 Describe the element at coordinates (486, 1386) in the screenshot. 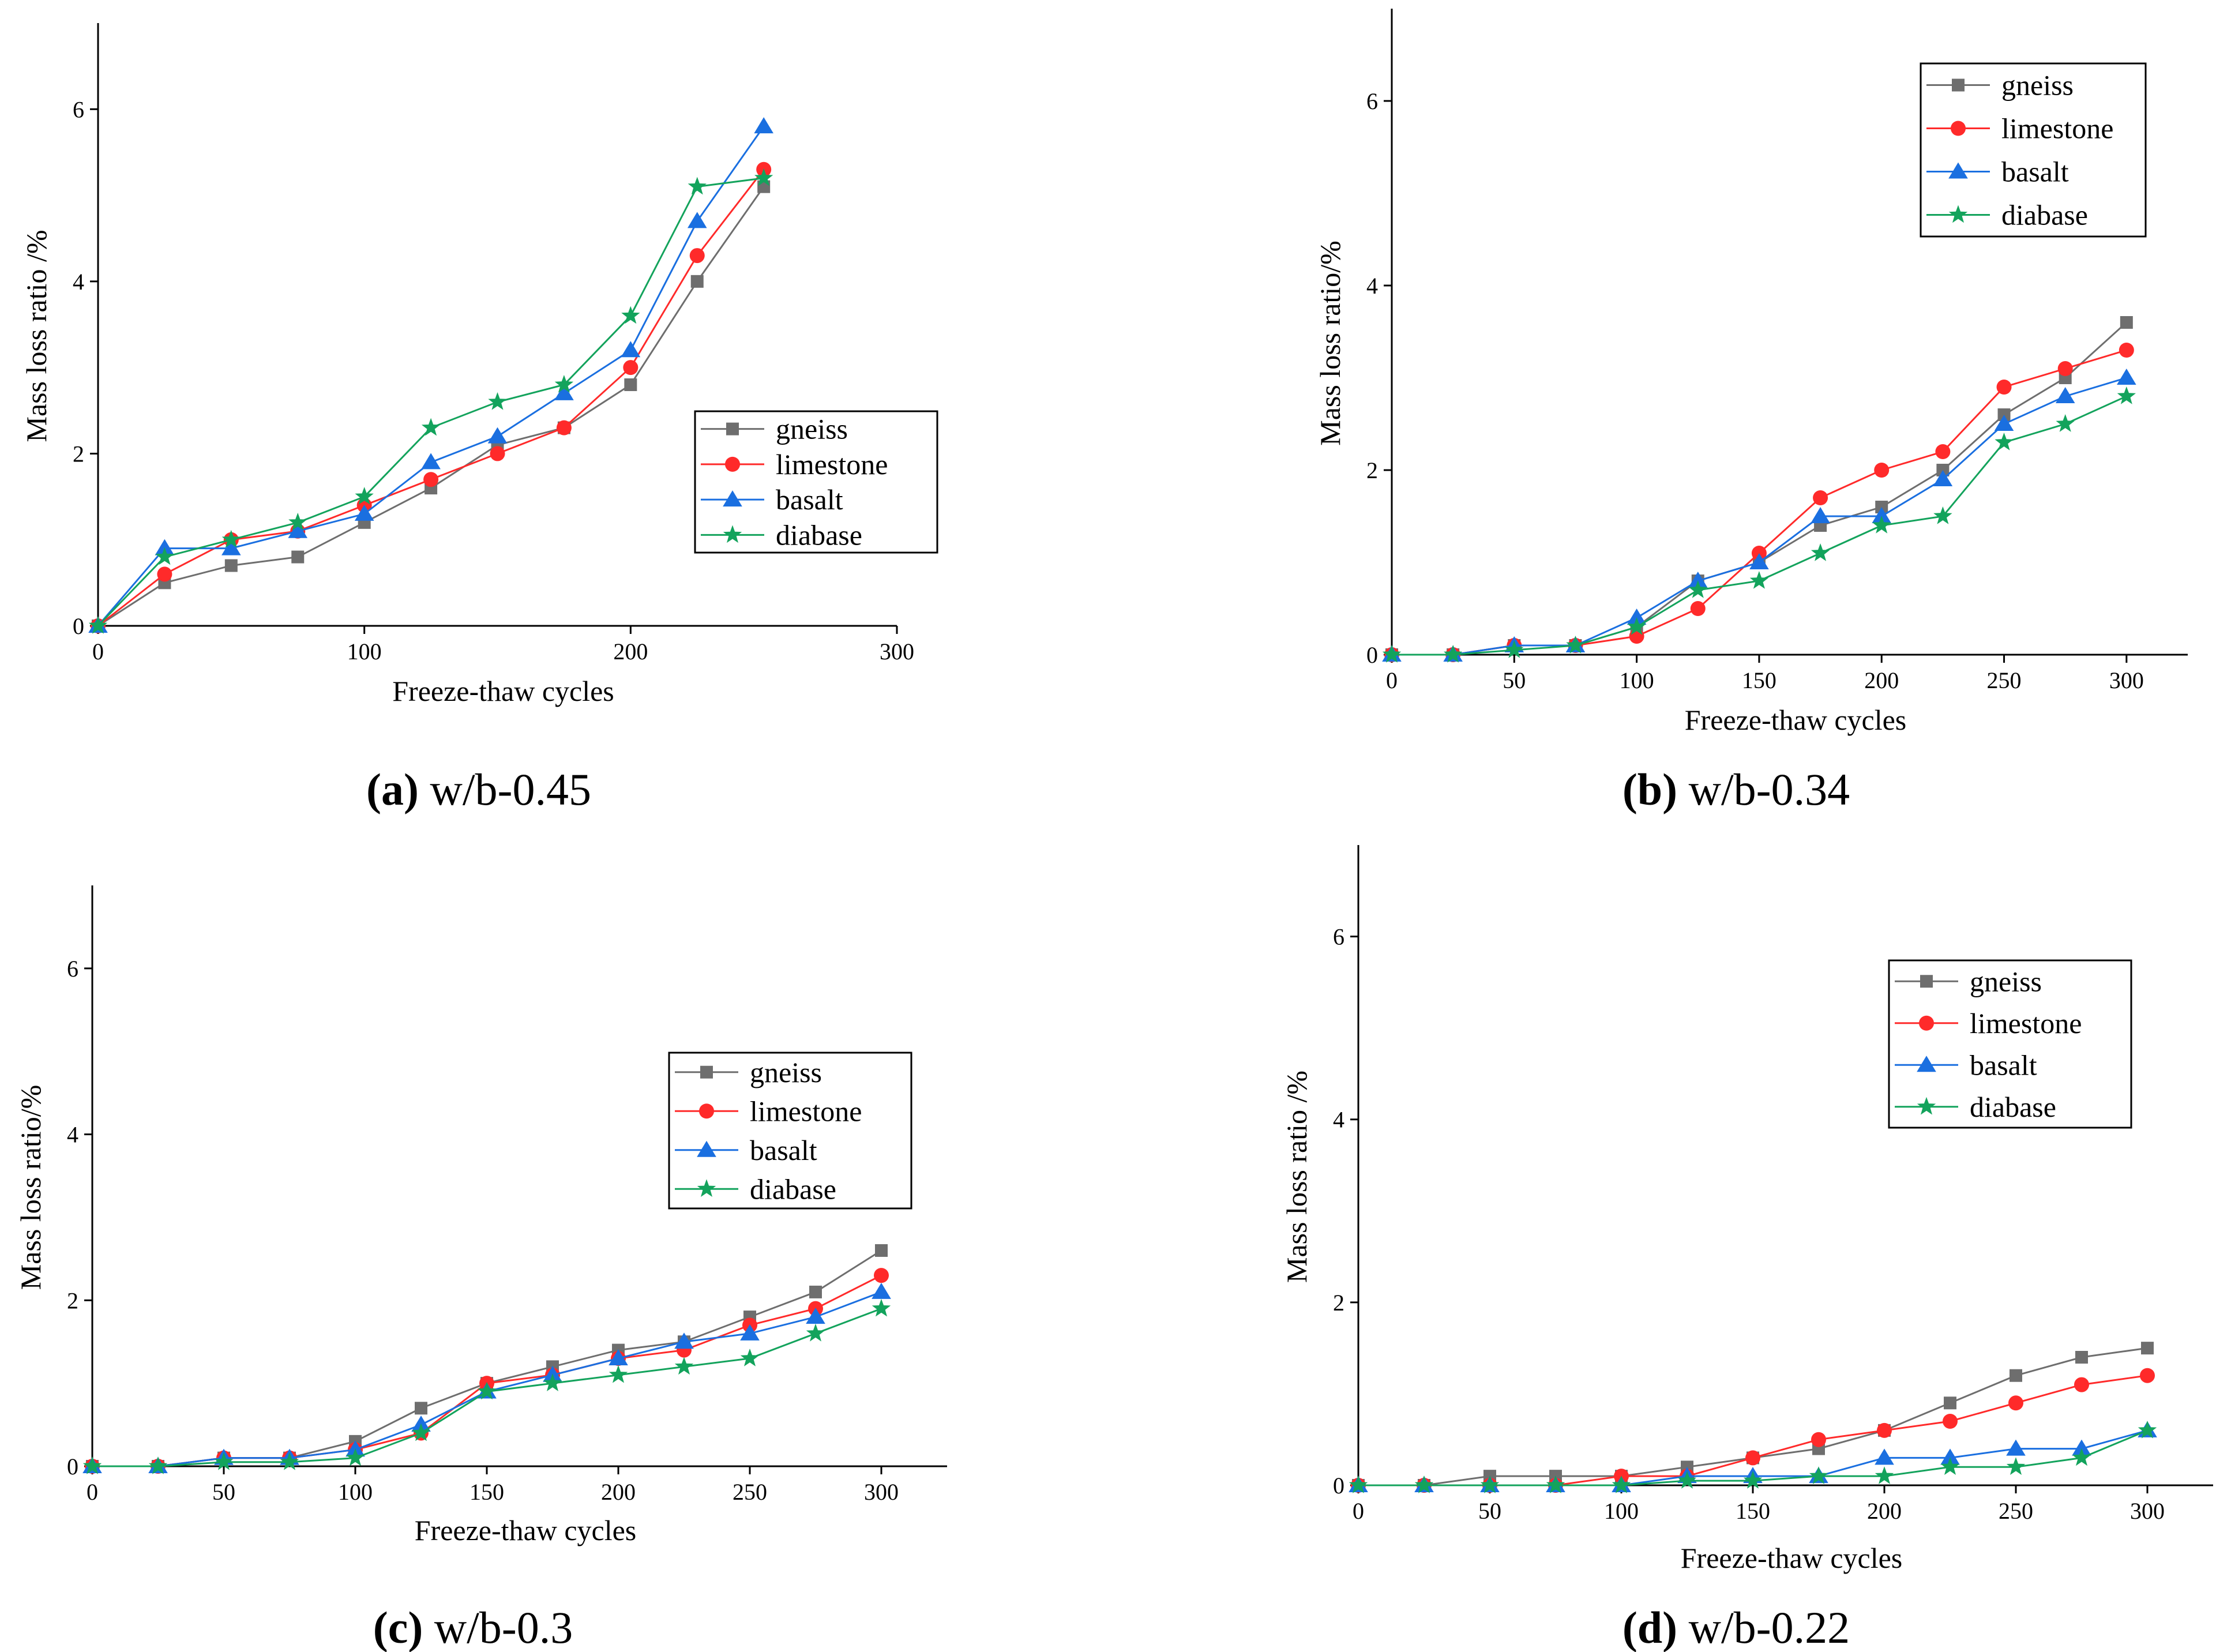

I see `series-diabase` at that location.